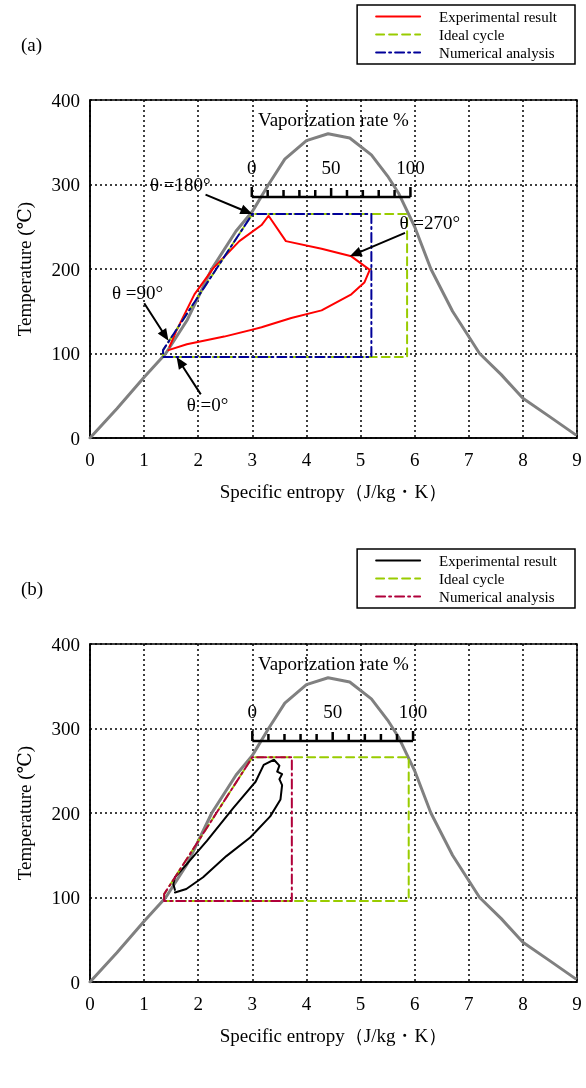 The image size is (586, 1088). I want to click on annotation: θ =90°, so click(137, 293).